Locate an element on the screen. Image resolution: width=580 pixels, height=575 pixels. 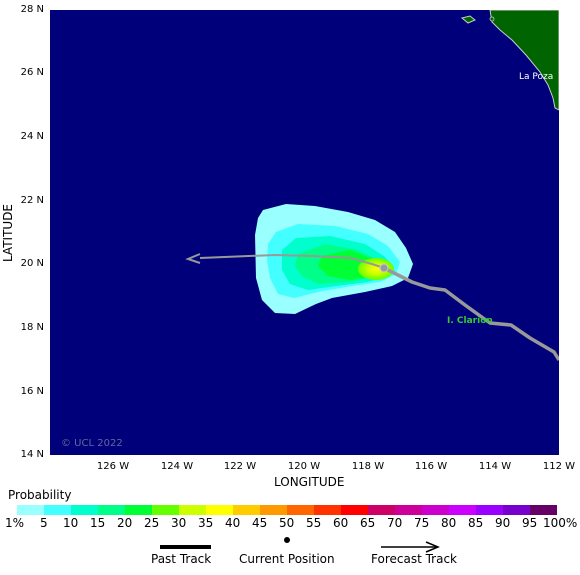
y-tick-20: 20 N is located at coordinates (32, 263).